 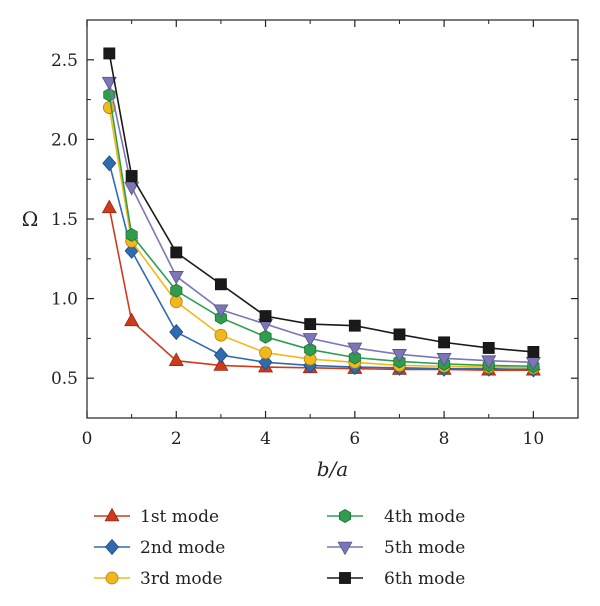 What do you see at coordinates (64, 61) in the screenshot?
I see `y-tick-label: 2.5` at bounding box center [64, 61].